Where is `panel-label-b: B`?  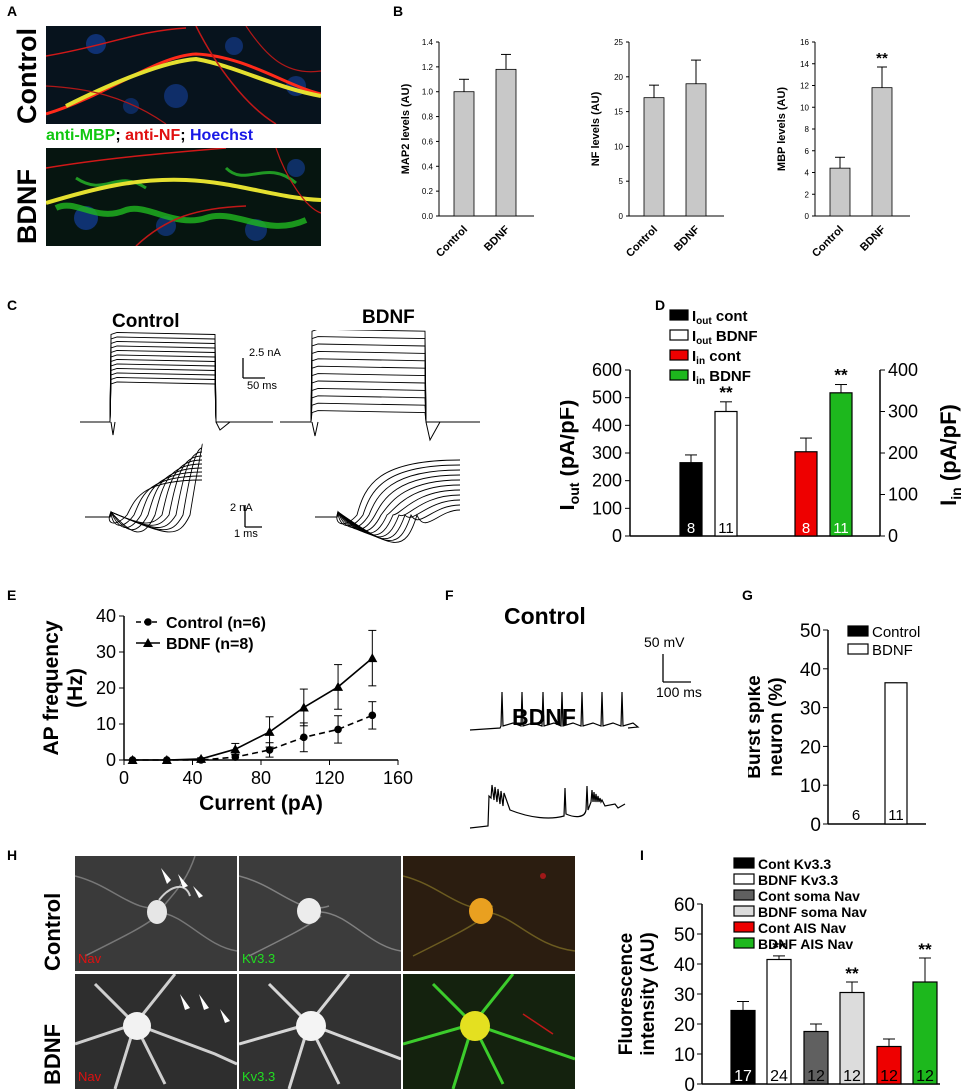
panel-label-b: B is located at coordinates (398, 11).